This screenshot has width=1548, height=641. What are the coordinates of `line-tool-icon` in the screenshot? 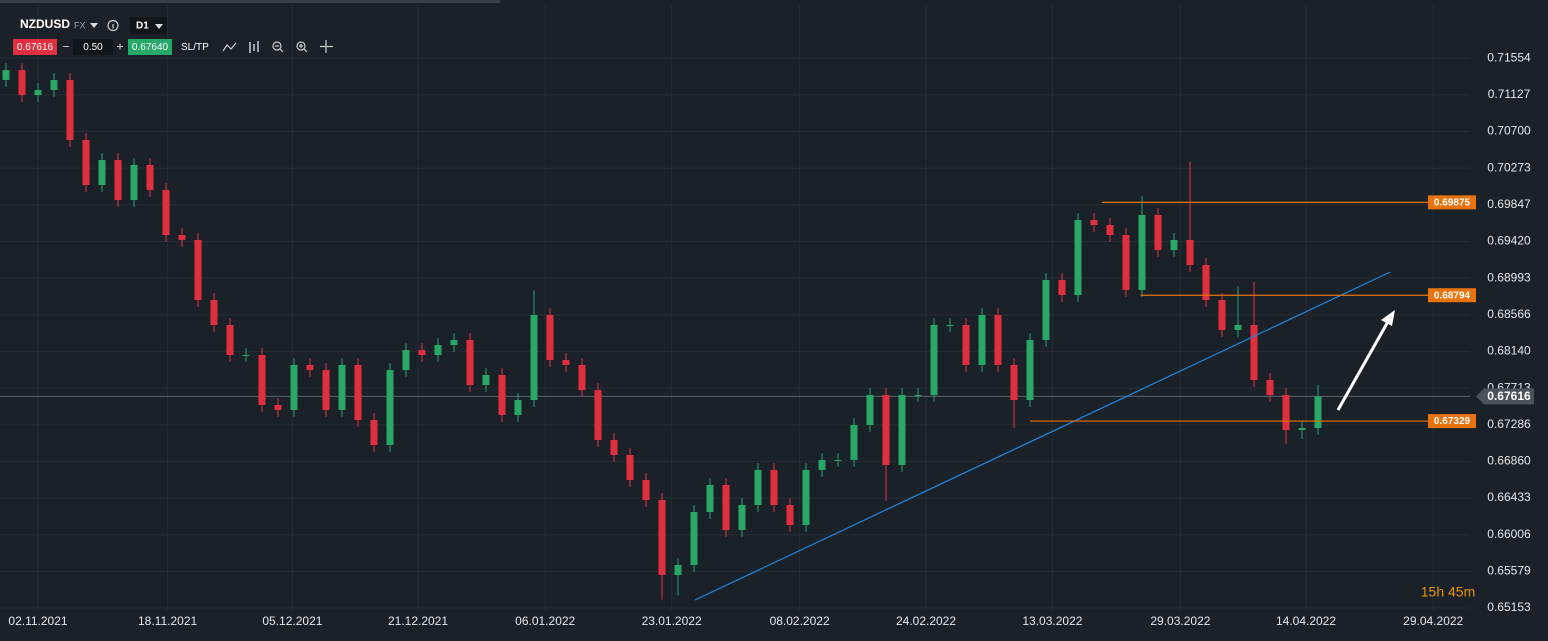 It's located at (229, 47).